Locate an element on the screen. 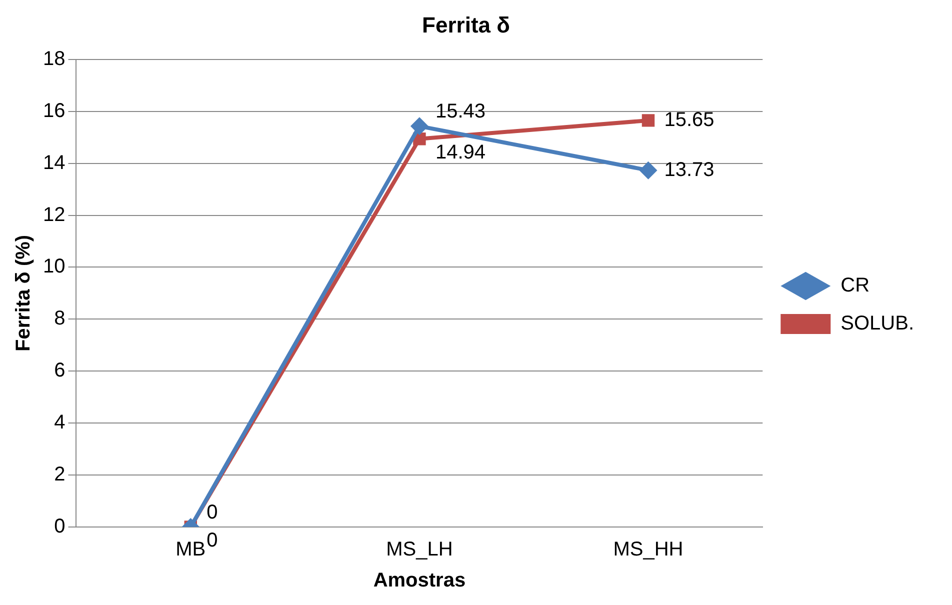 The width and height of the screenshot is (952, 605). y-tick-label: 2 is located at coordinates (60, 475).